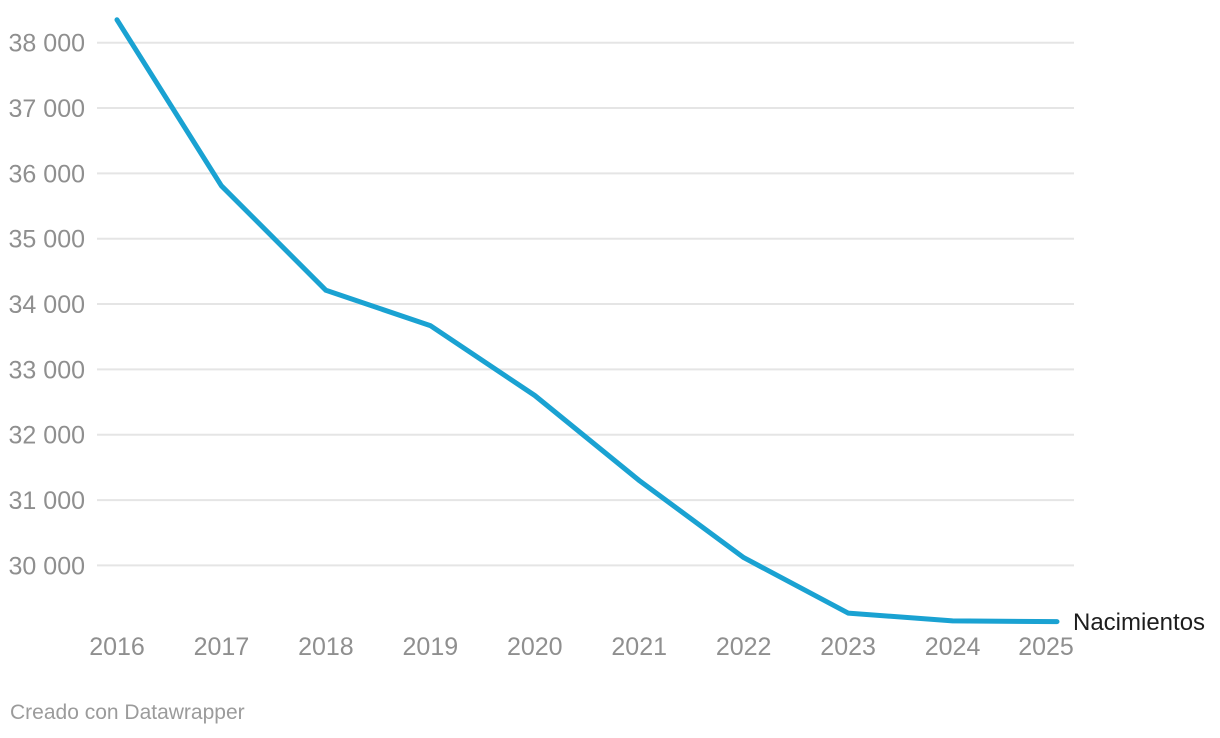 The height and width of the screenshot is (738, 1220). I want to click on datawrapper-credit: Creado con Datawrapper, so click(127, 712).